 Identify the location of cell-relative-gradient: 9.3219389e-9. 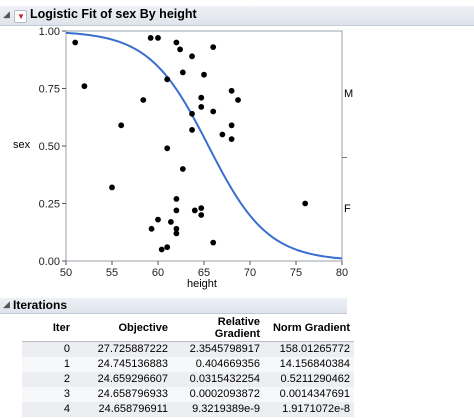
(226, 409).